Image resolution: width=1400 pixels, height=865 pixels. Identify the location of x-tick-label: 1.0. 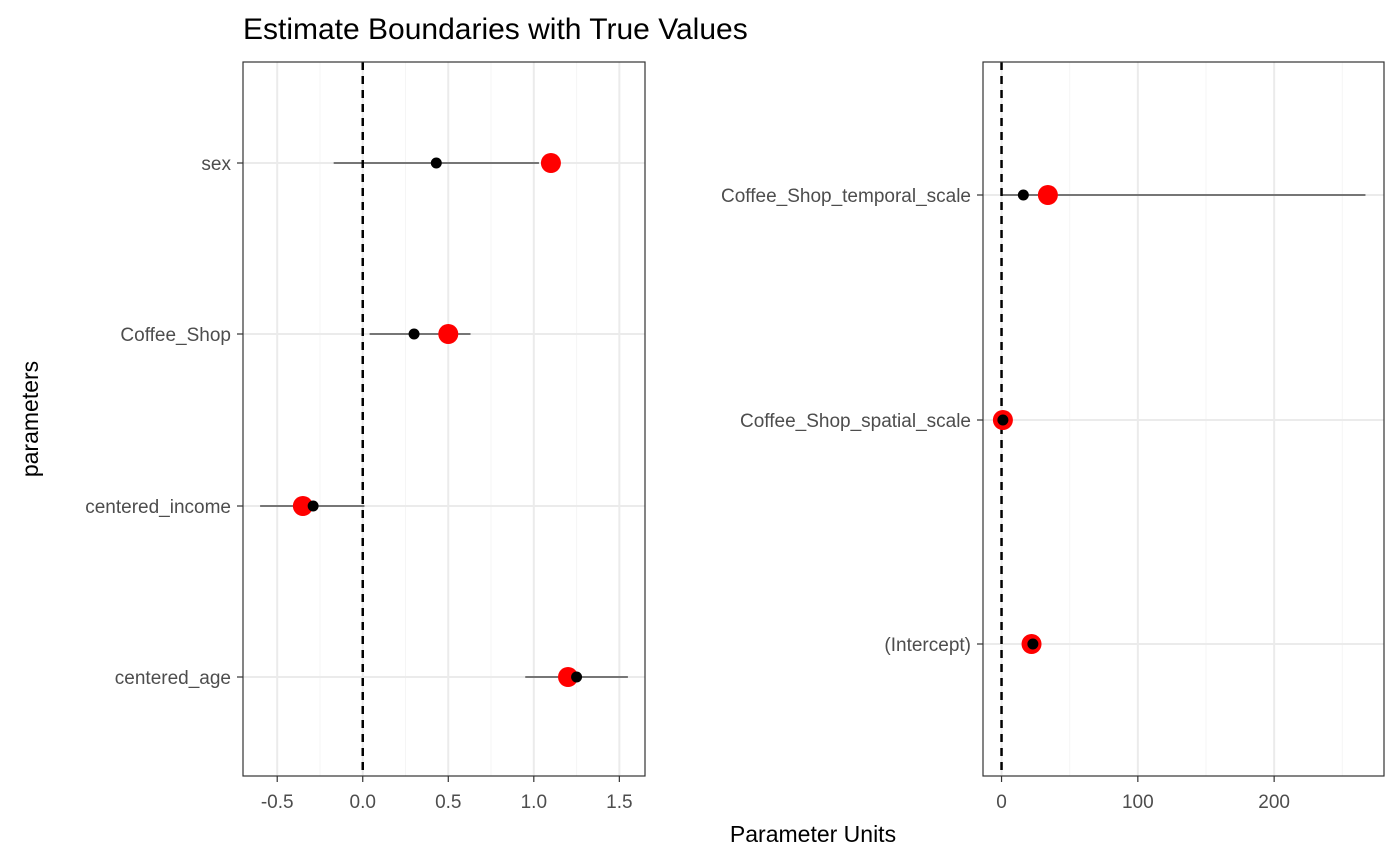
(534, 802).